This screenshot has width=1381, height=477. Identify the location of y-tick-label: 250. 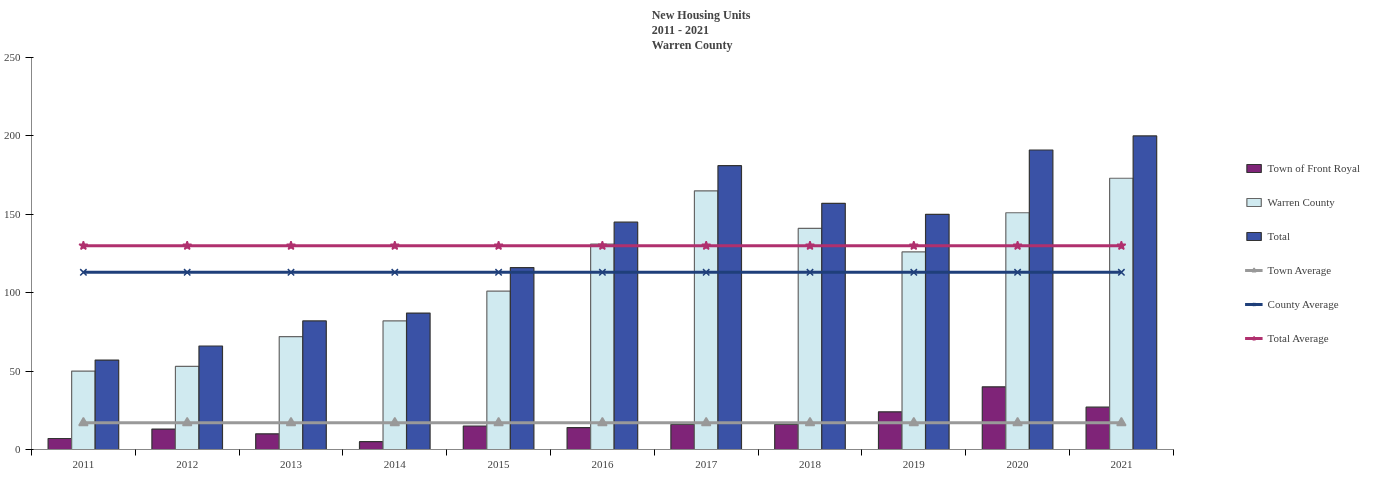
(12, 57).